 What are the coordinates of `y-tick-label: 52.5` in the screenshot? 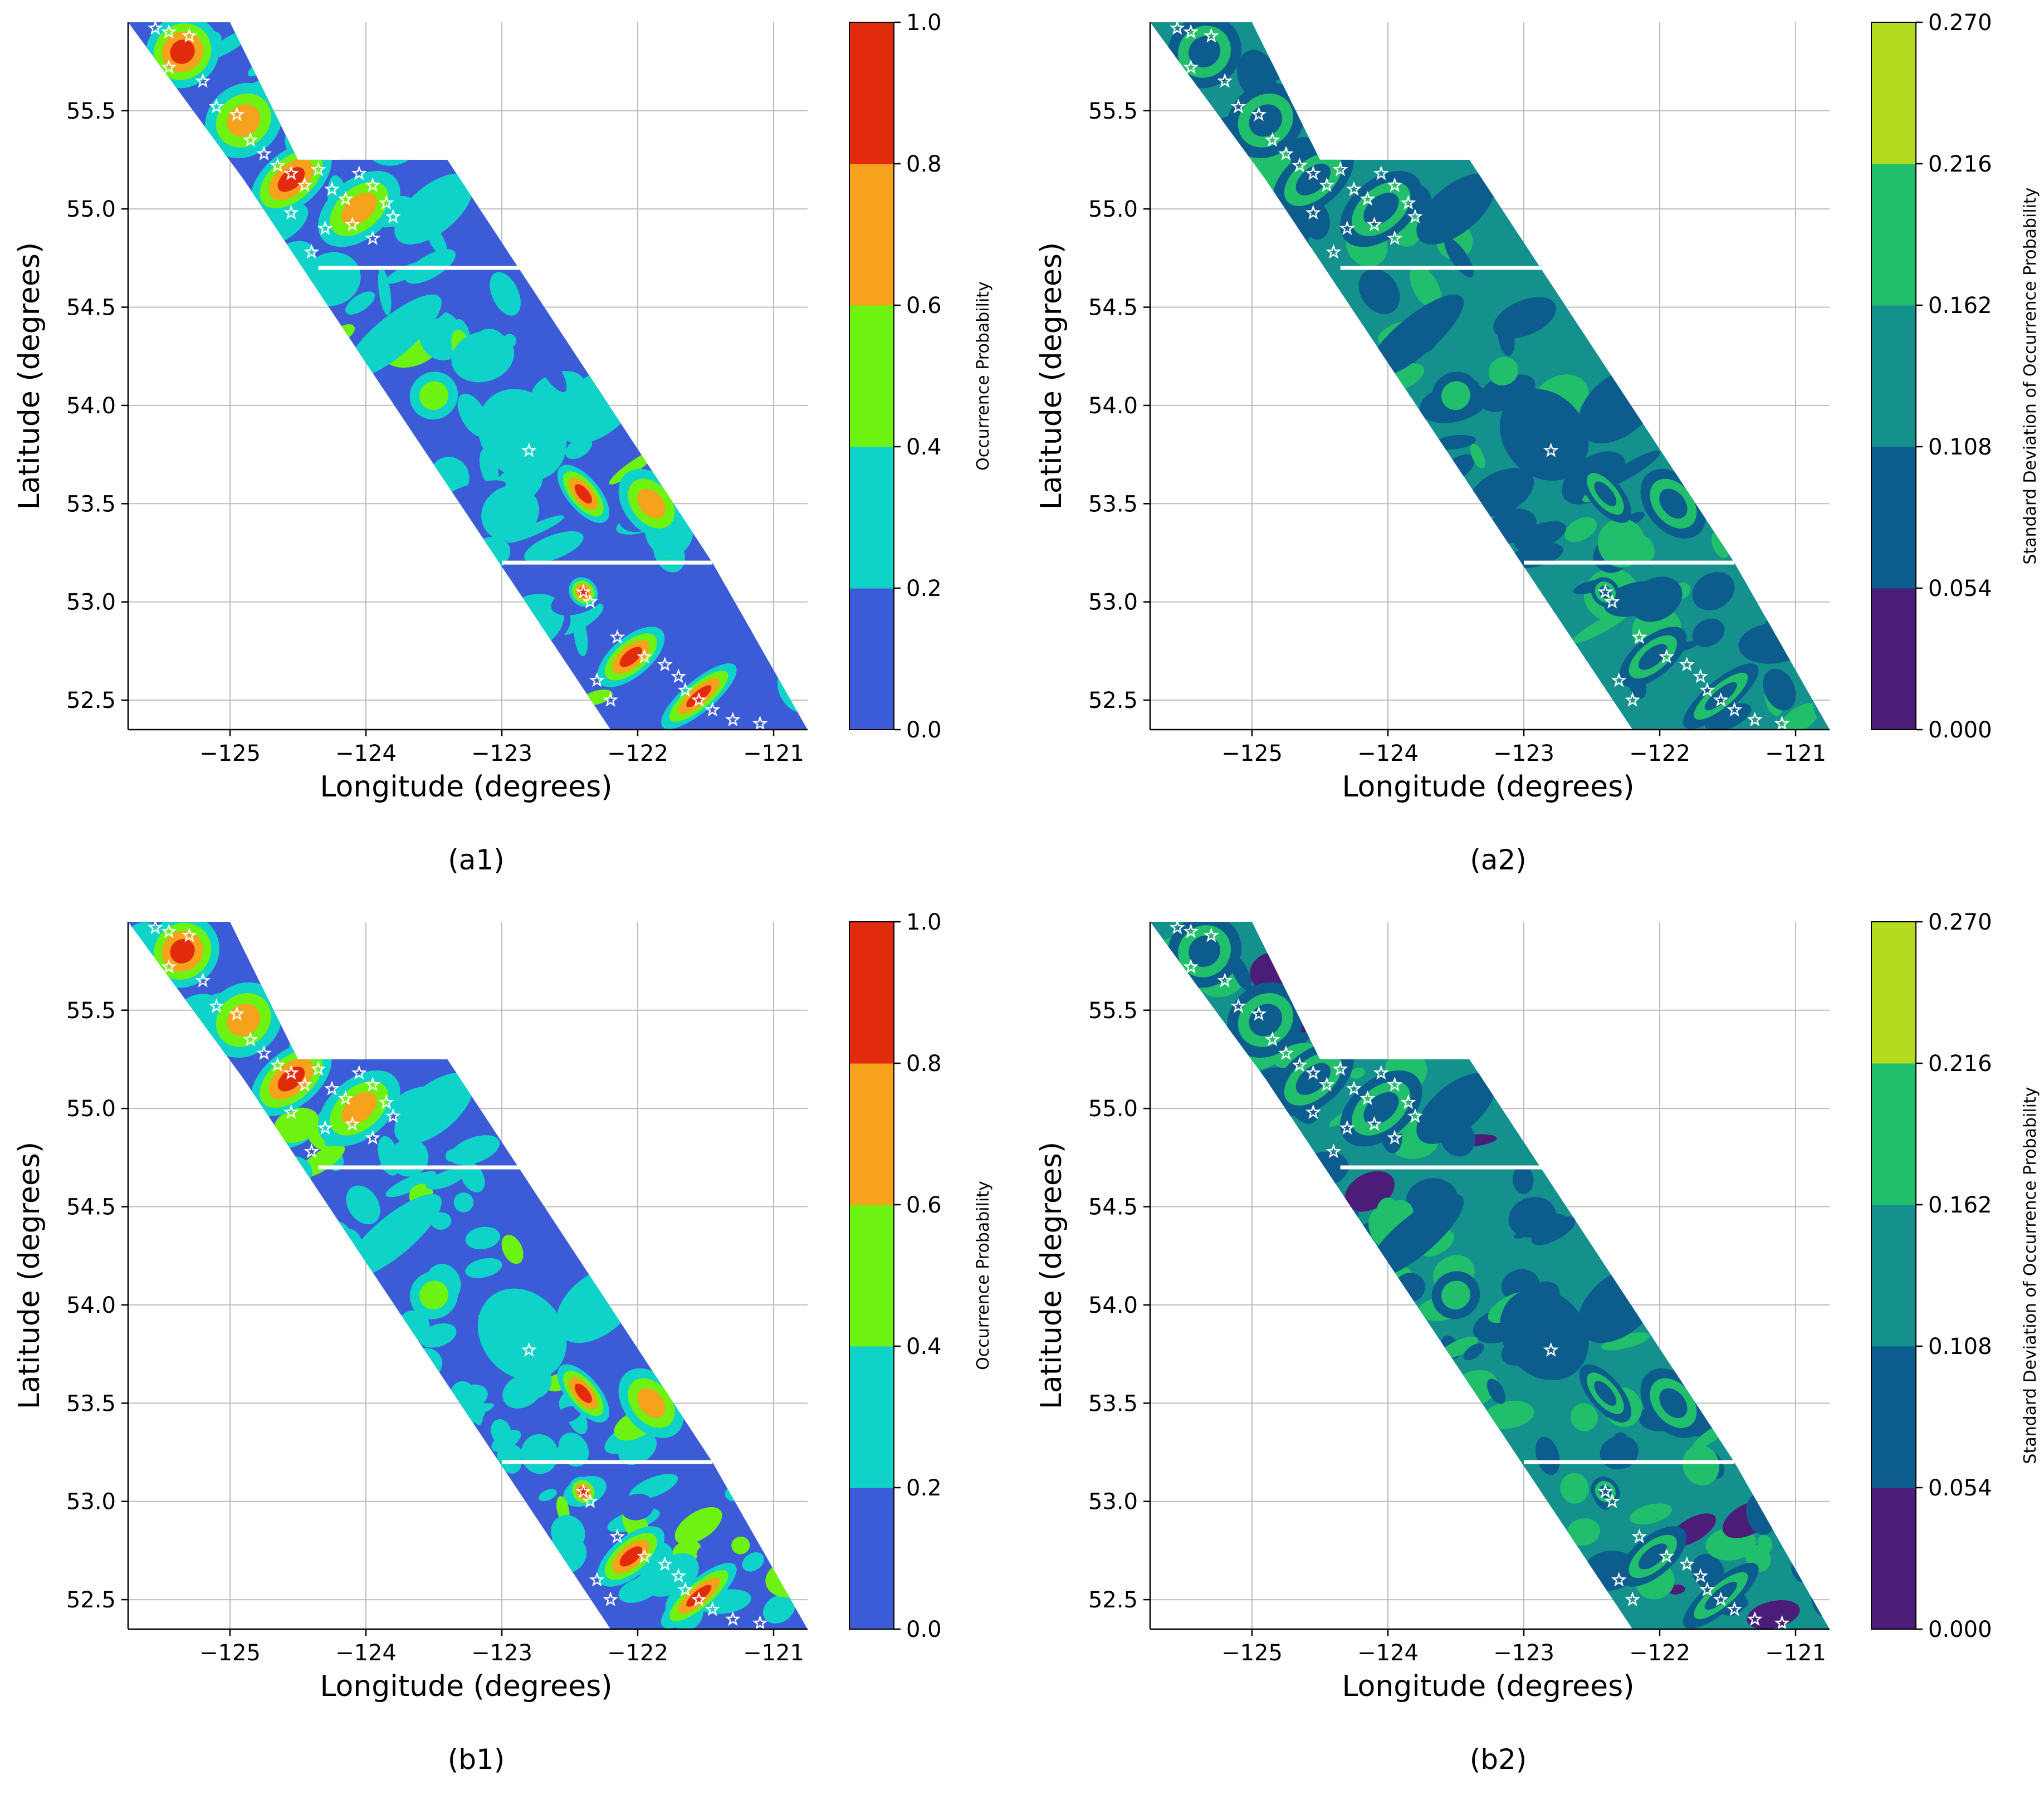 It's located at (91, 1600).